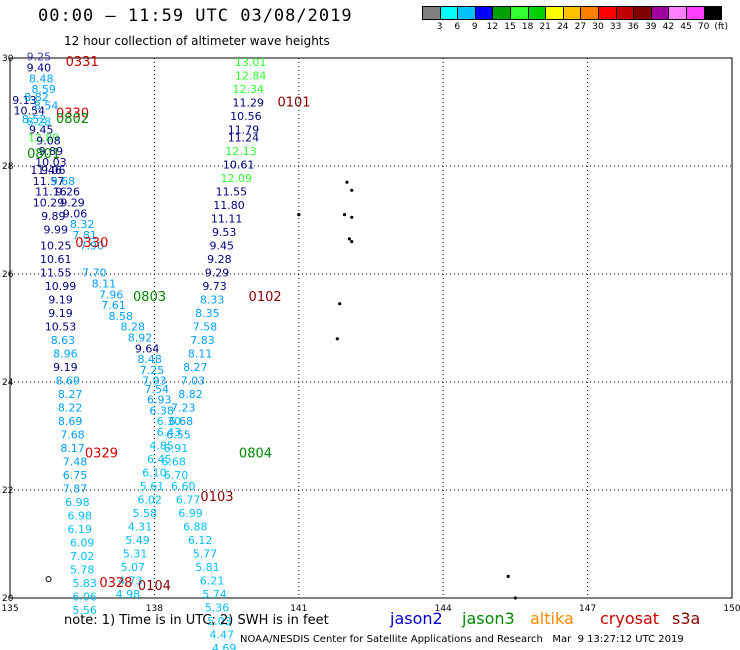 Image resolution: width=740 pixels, height=650 pixels. What do you see at coordinates (598, 27) in the screenshot?
I see `legend-label: 30` at bounding box center [598, 27].